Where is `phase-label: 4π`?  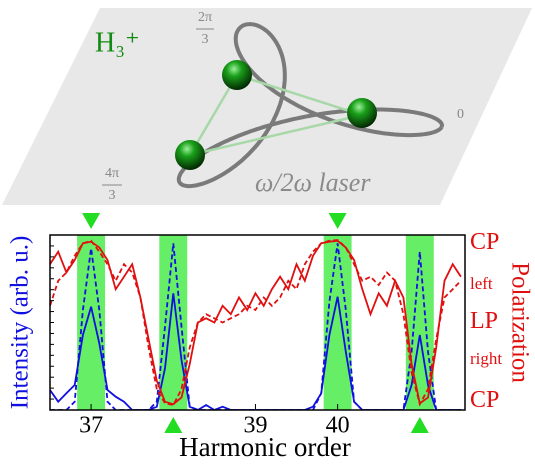 phase-label: 4π is located at coordinates (112, 173).